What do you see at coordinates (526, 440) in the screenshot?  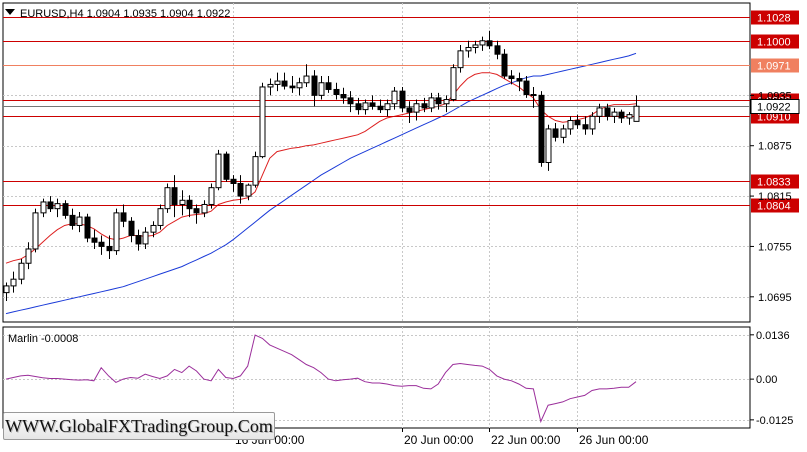 I see `x-tick-label: 22 Jun 00:00` at bounding box center [526, 440].